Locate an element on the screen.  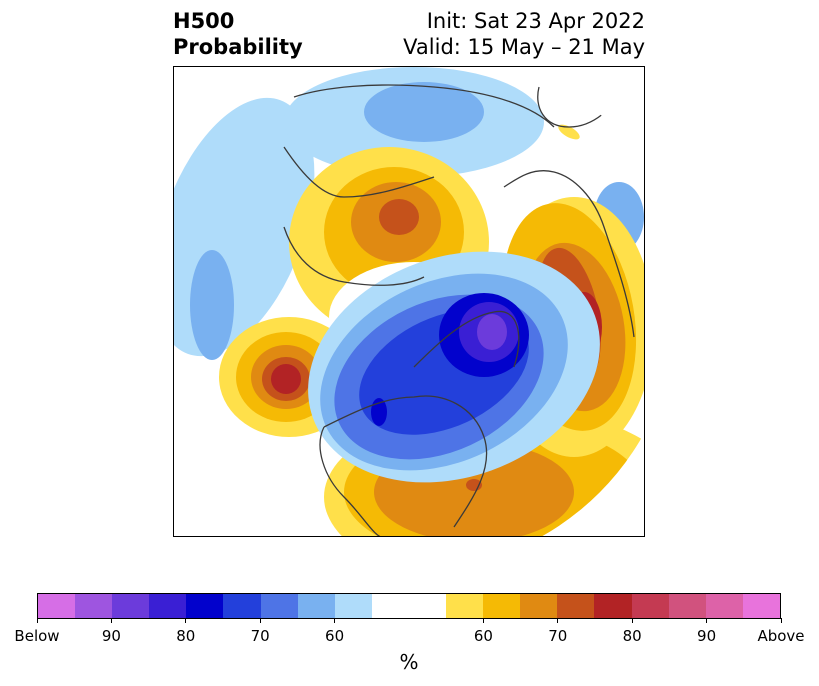
colorbar-unit-label: % is located at coordinates (409, 662).